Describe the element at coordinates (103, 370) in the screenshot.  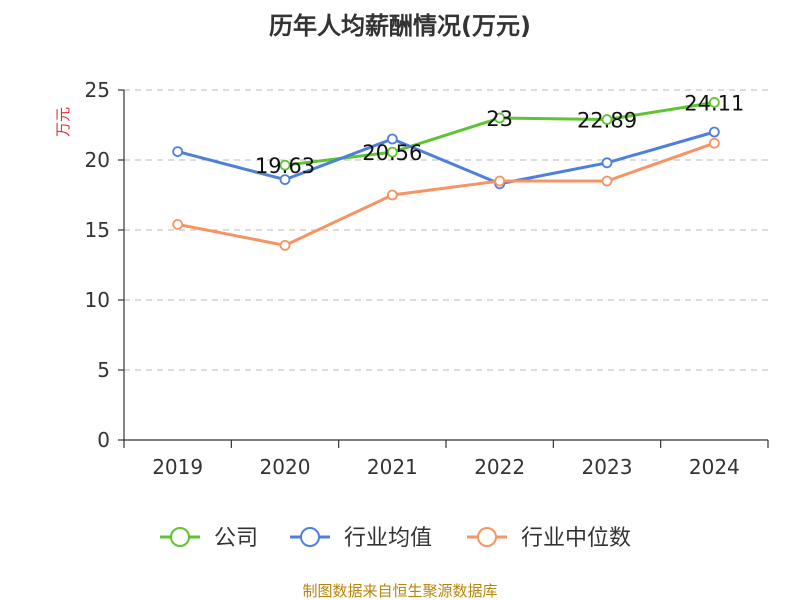
I see `y-tick-label: 5` at that location.